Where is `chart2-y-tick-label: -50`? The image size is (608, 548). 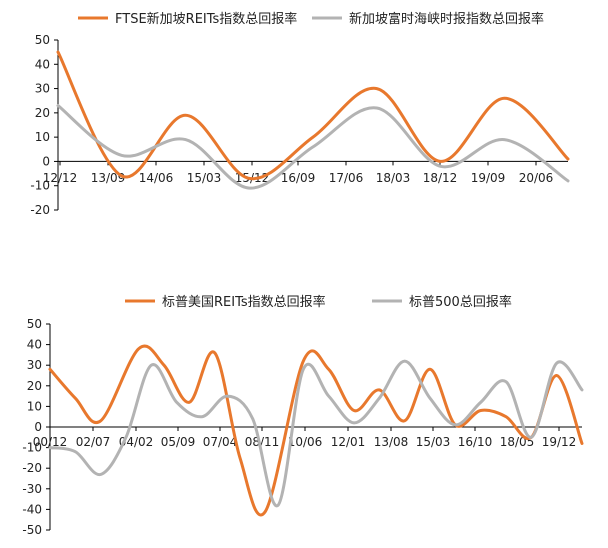 chart2-y-tick-label: -50 is located at coordinates (32, 530).